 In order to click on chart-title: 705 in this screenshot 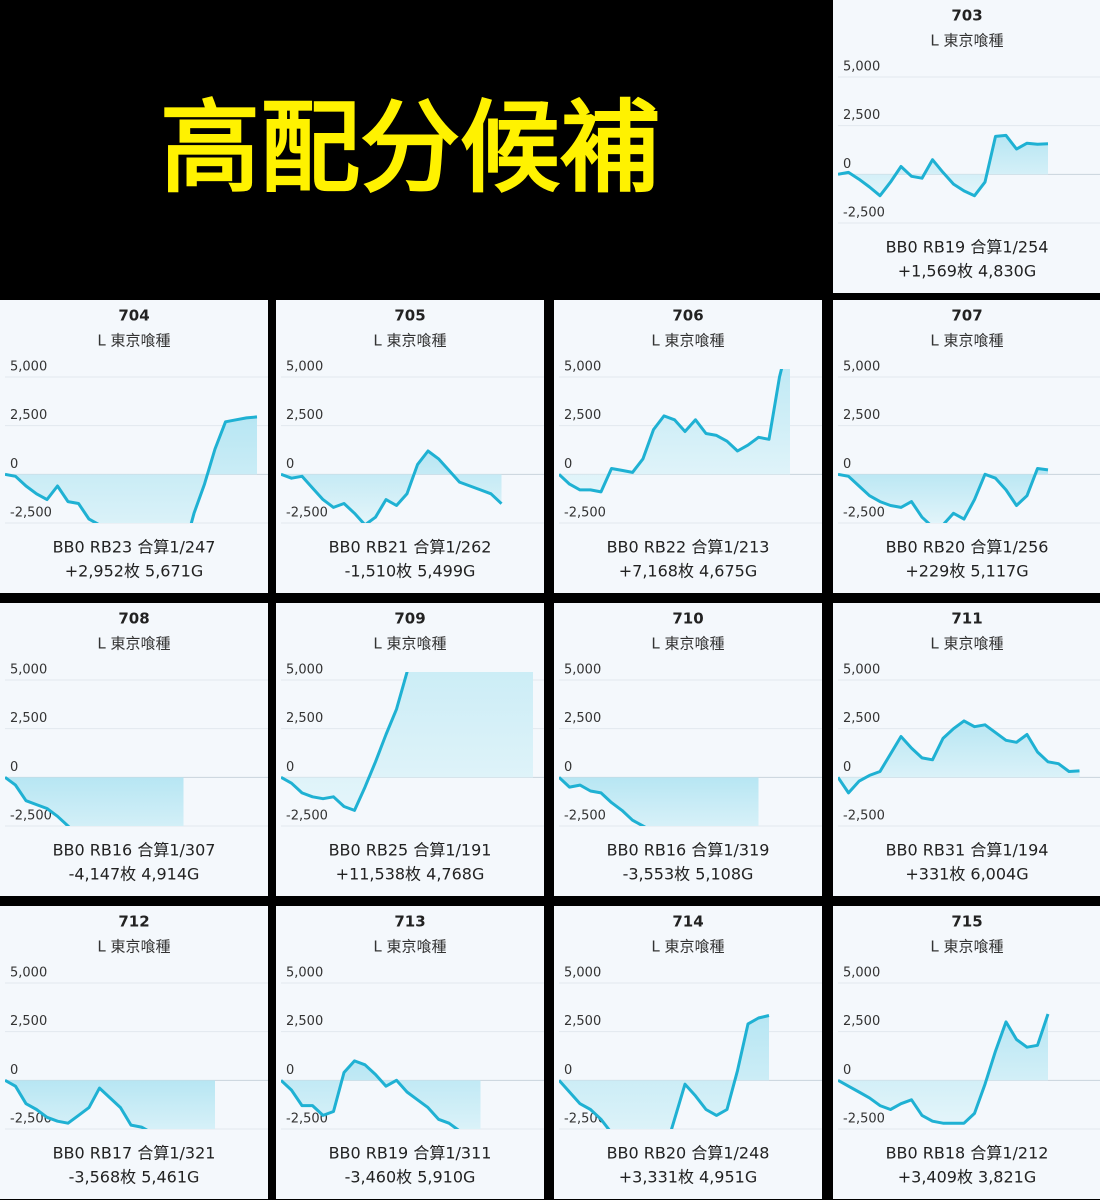, I will do `click(409, 316)`.